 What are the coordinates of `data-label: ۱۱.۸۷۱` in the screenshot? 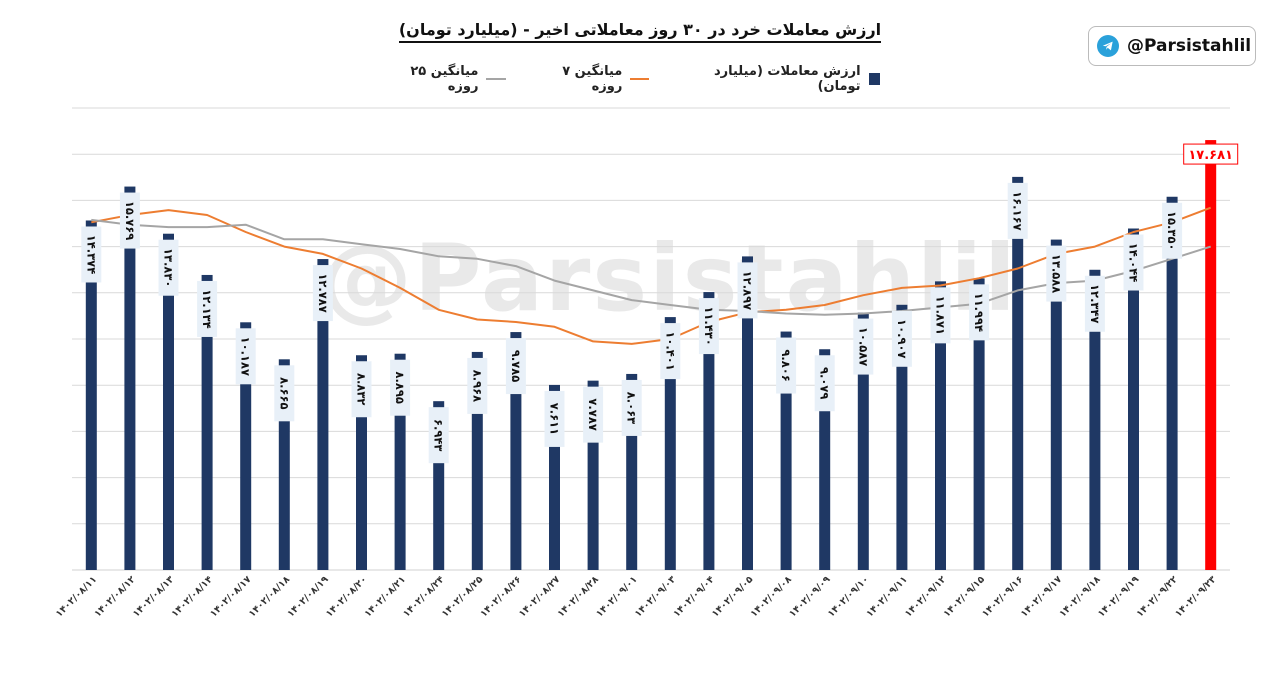 It's located at (941, 315).